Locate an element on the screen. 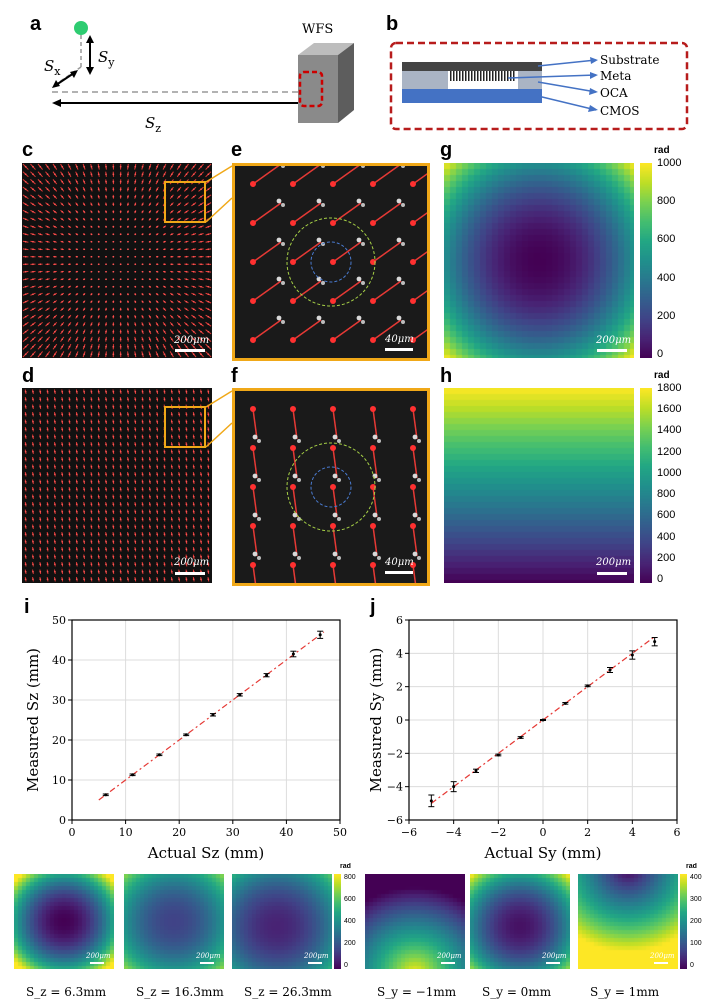 The width and height of the screenshot is (710, 1005). panel-f-zoom-image: 40μm is located at coordinates (331, 487).